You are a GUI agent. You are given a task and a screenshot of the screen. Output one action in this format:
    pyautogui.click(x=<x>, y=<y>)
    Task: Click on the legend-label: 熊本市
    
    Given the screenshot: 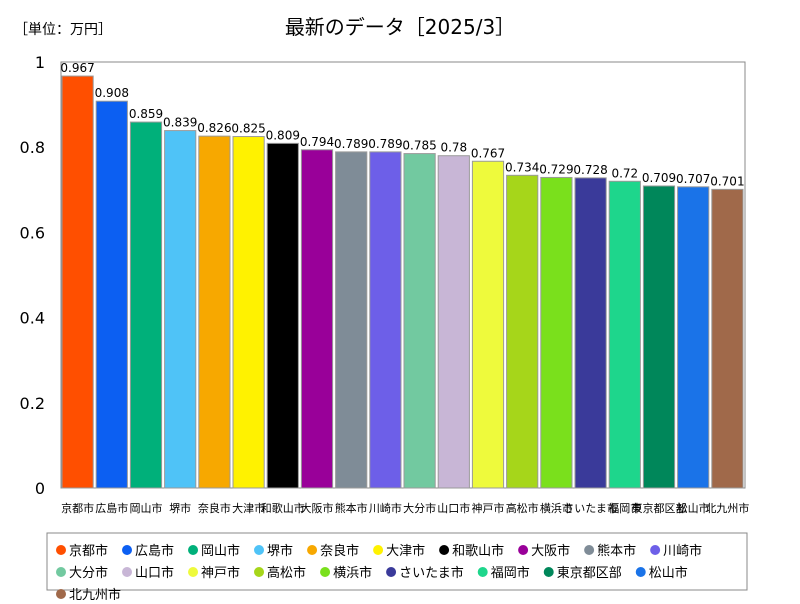 What is the action you would take?
    pyautogui.click(x=616, y=551)
    